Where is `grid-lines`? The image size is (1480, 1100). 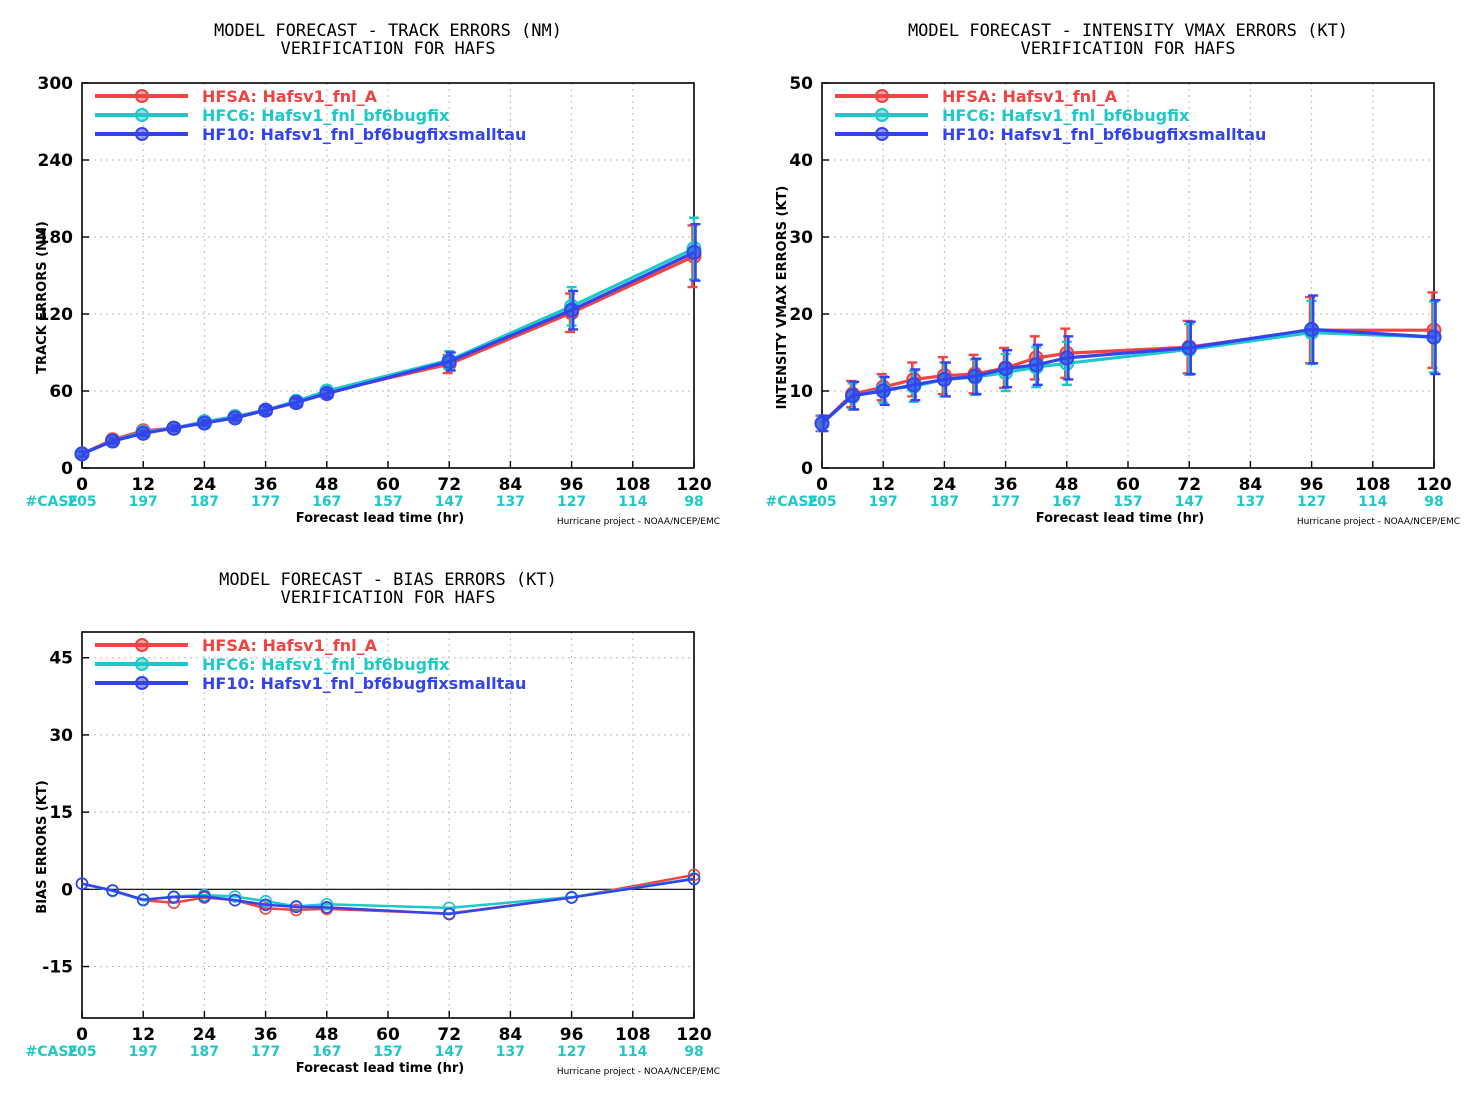 grid-lines is located at coordinates (1128, 275).